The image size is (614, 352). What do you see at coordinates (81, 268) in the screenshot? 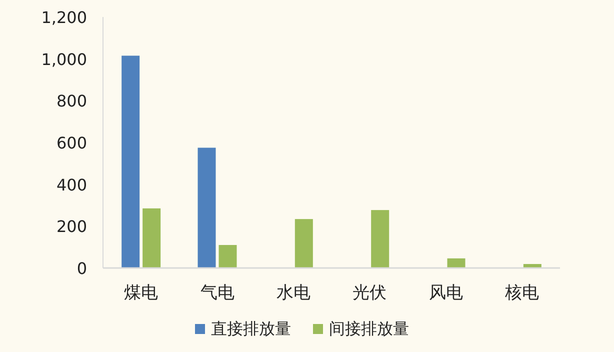
I see `y-tick-label: 0` at bounding box center [81, 268].